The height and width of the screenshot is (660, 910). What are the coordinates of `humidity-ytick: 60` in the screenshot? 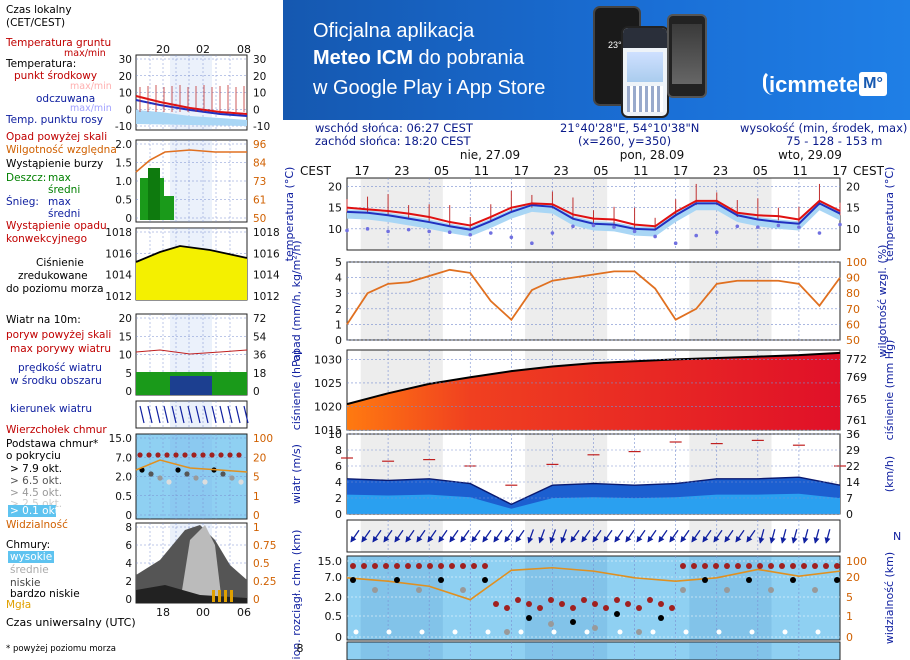 It's located at (853, 324).